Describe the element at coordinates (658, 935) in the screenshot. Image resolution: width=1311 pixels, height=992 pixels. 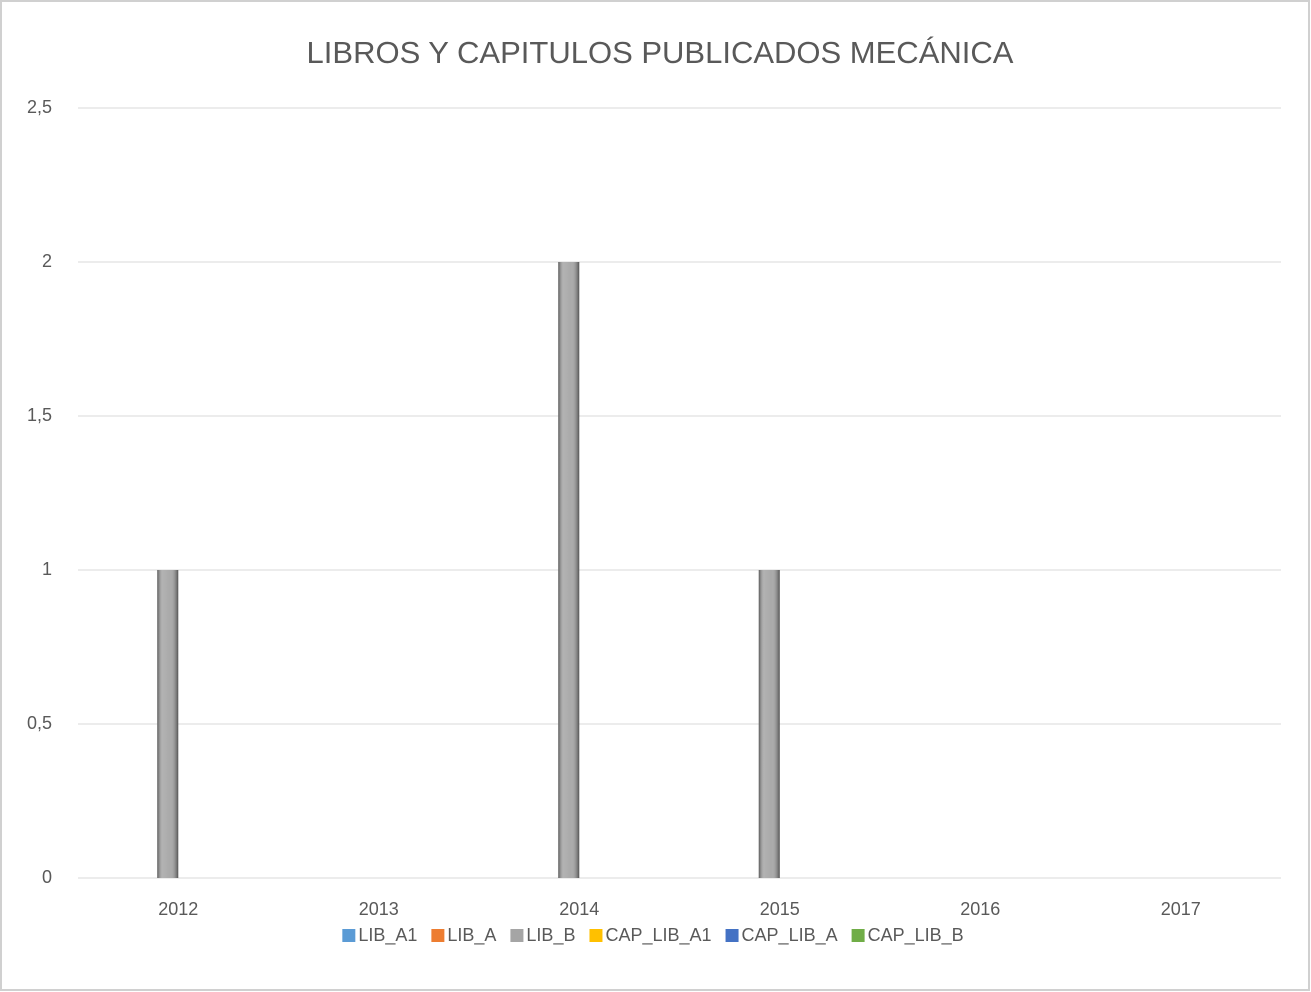
I see `legend-label: CAP_LIB_A1` at that location.